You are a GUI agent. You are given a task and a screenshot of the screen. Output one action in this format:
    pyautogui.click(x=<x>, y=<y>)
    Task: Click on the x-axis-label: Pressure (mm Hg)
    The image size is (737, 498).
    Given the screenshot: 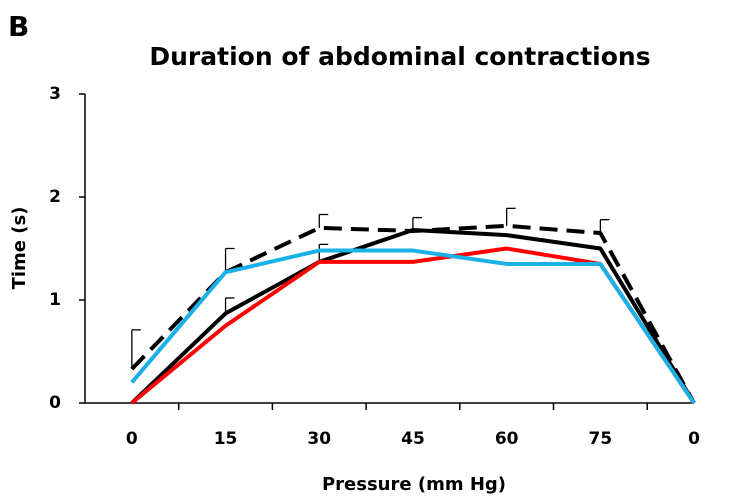 What is the action you would take?
    pyautogui.click(x=414, y=484)
    